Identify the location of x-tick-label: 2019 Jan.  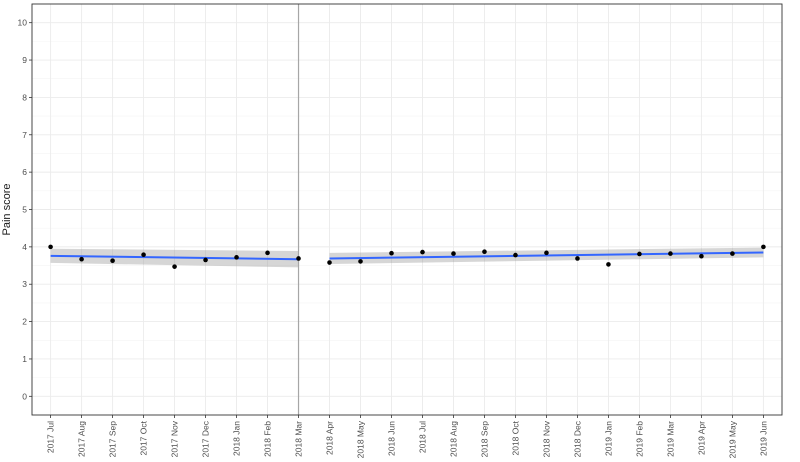
(608, 438).